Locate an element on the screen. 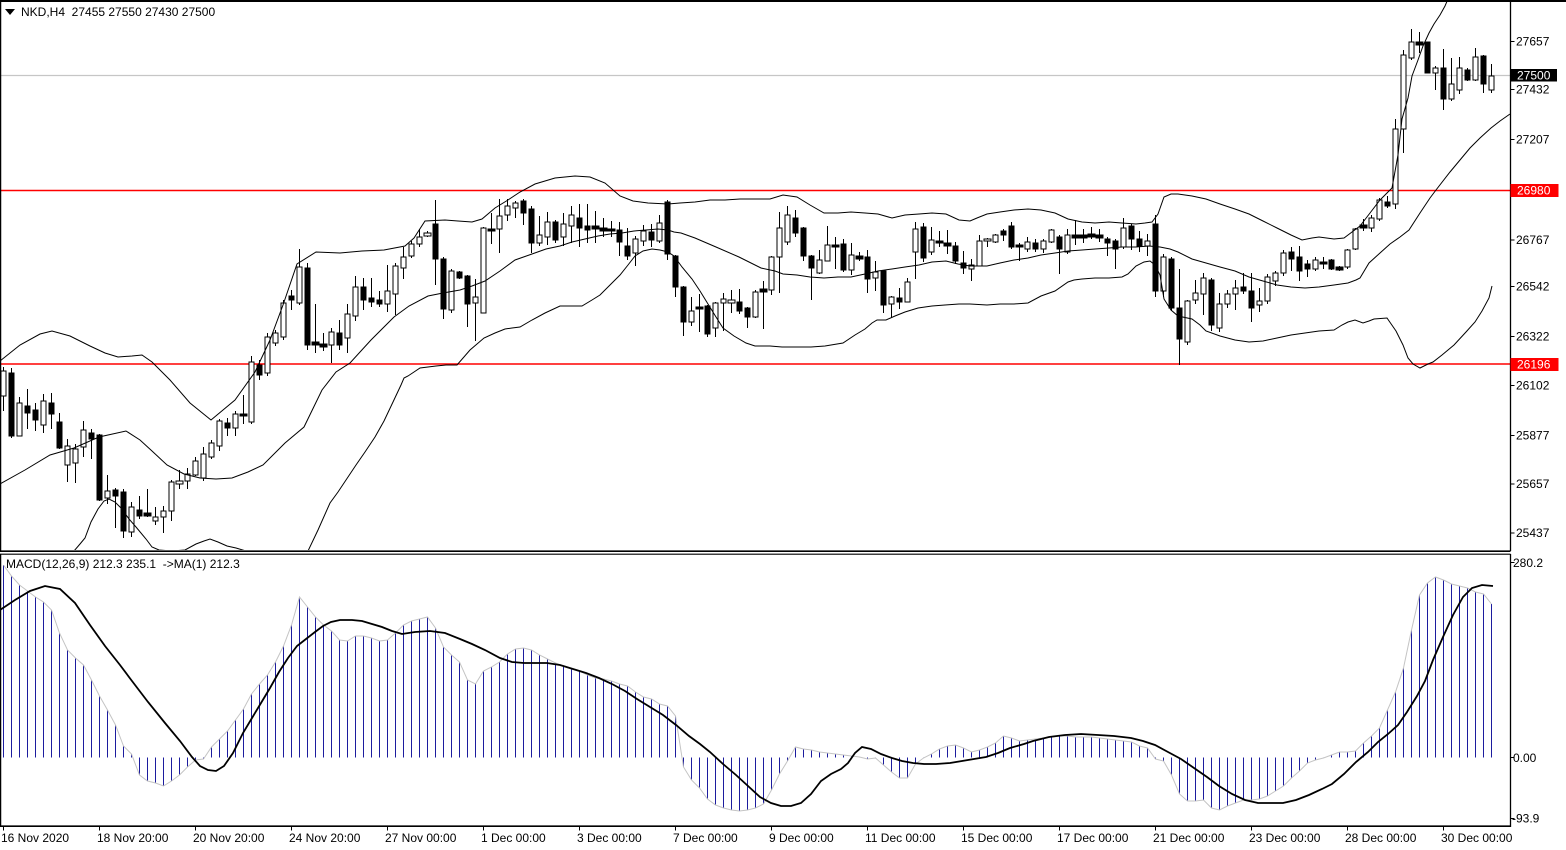  svg-text: 20 Nov 20:00 is located at coordinates (229, 838).